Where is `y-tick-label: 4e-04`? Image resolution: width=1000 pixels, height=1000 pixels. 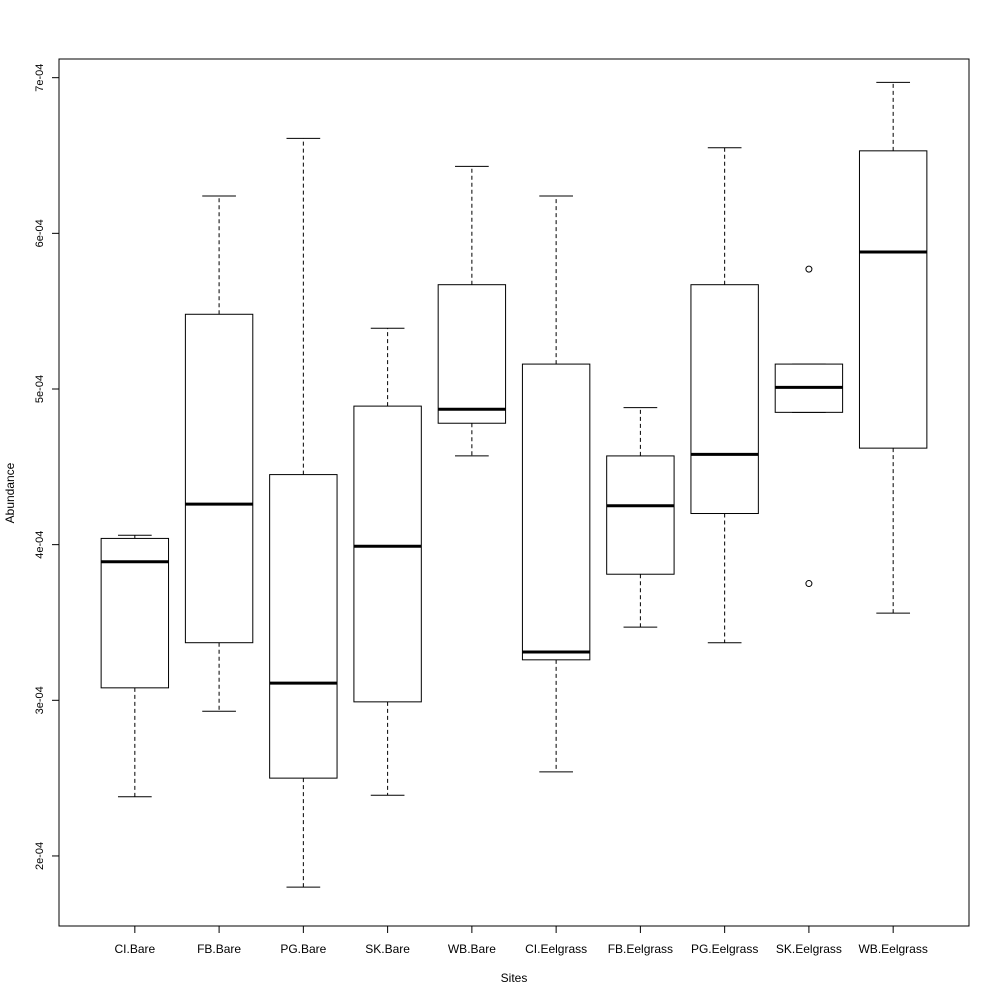 y-tick-label: 4e-04 is located at coordinates (40, 545).